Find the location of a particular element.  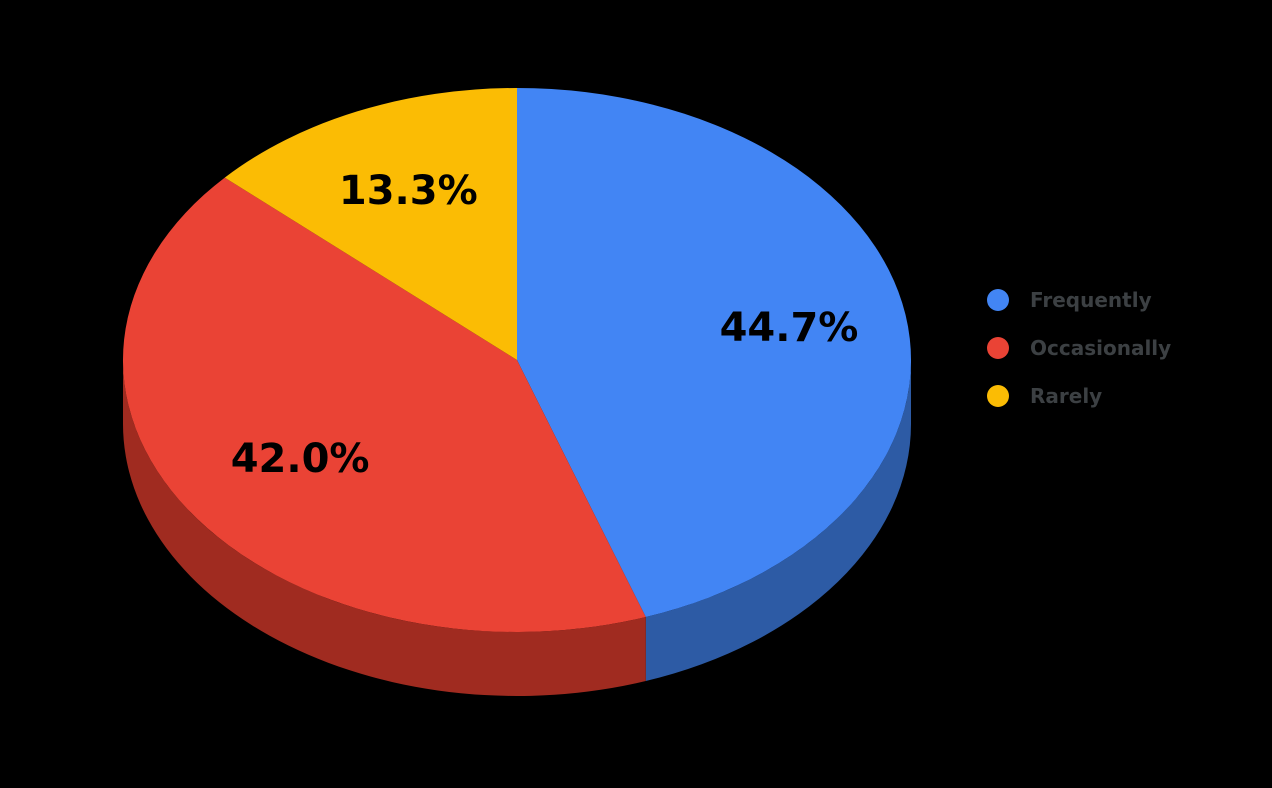

chart-legend: Frequently Occasionally Rarely is located at coordinates (1079, 348).